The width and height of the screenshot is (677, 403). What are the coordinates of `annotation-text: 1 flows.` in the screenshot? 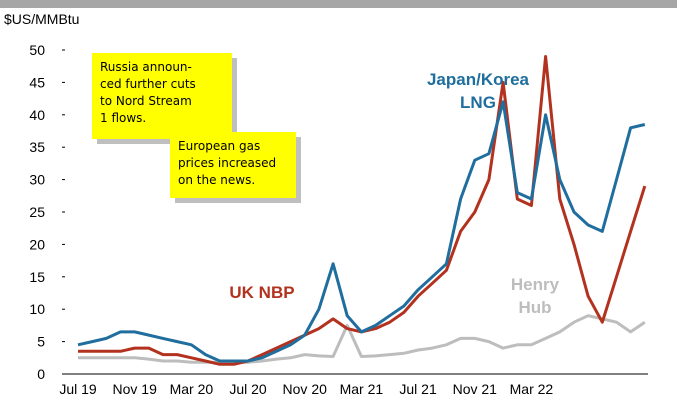 It's located at (123, 118).